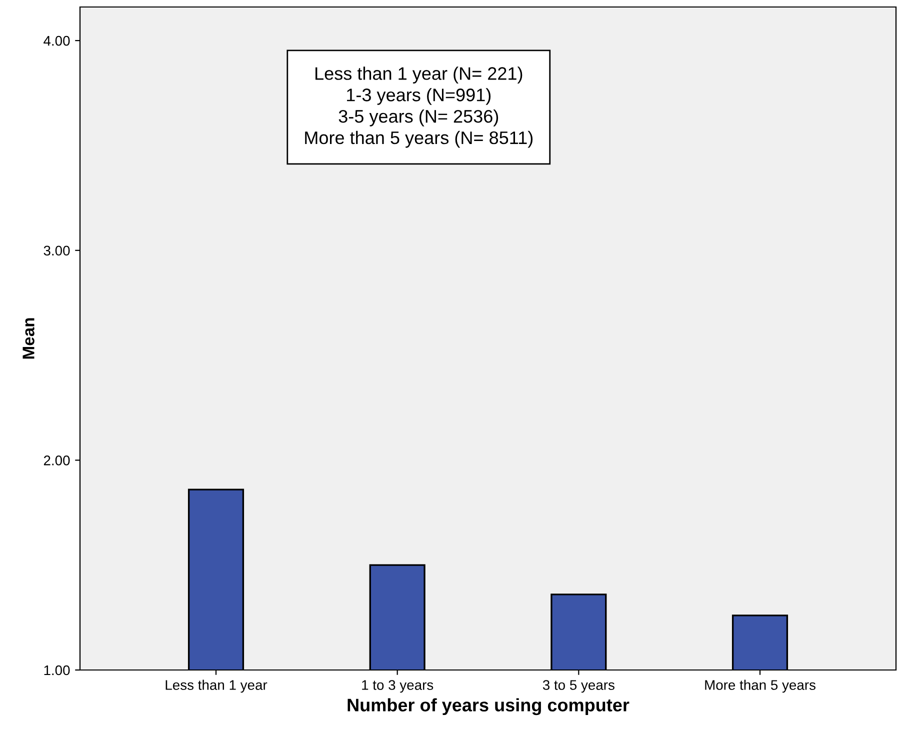 The image size is (900, 738). Describe the element at coordinates (217, 686) in the screenshot. I see `x-tick-label: Less than 1 year` at that location.